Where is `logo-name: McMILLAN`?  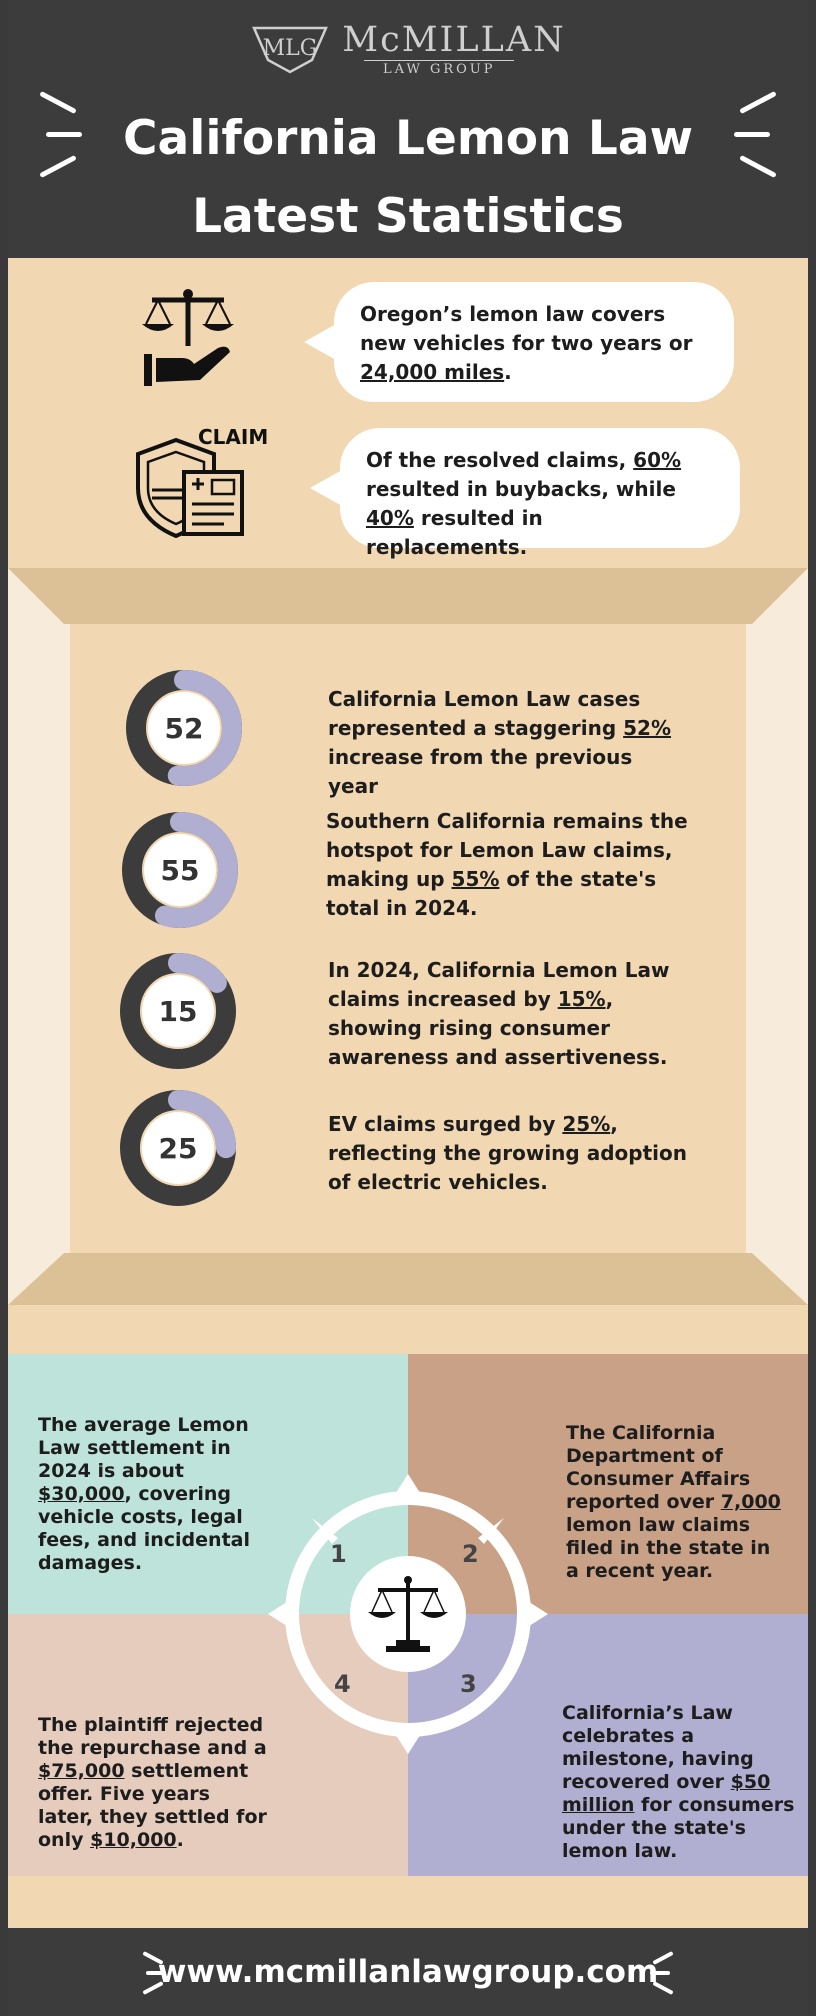
logo-name: McMILLAN is located at coordinates (454, 39).